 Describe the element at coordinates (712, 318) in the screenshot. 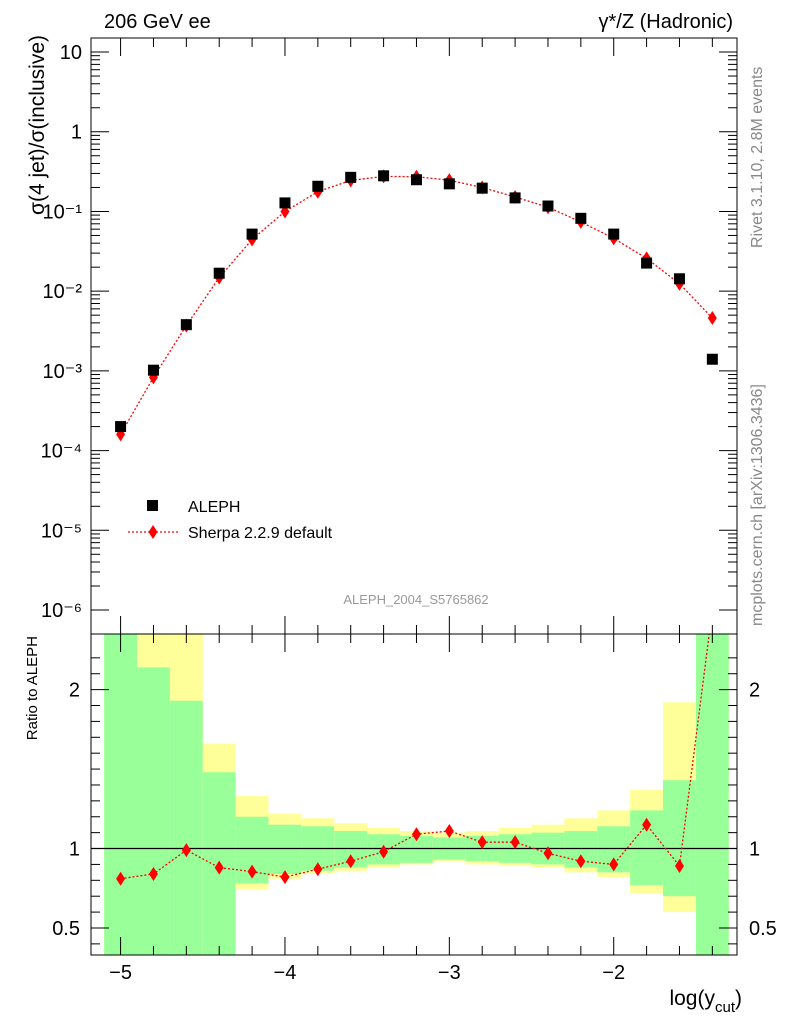

I see `mc-point-main` at that location.